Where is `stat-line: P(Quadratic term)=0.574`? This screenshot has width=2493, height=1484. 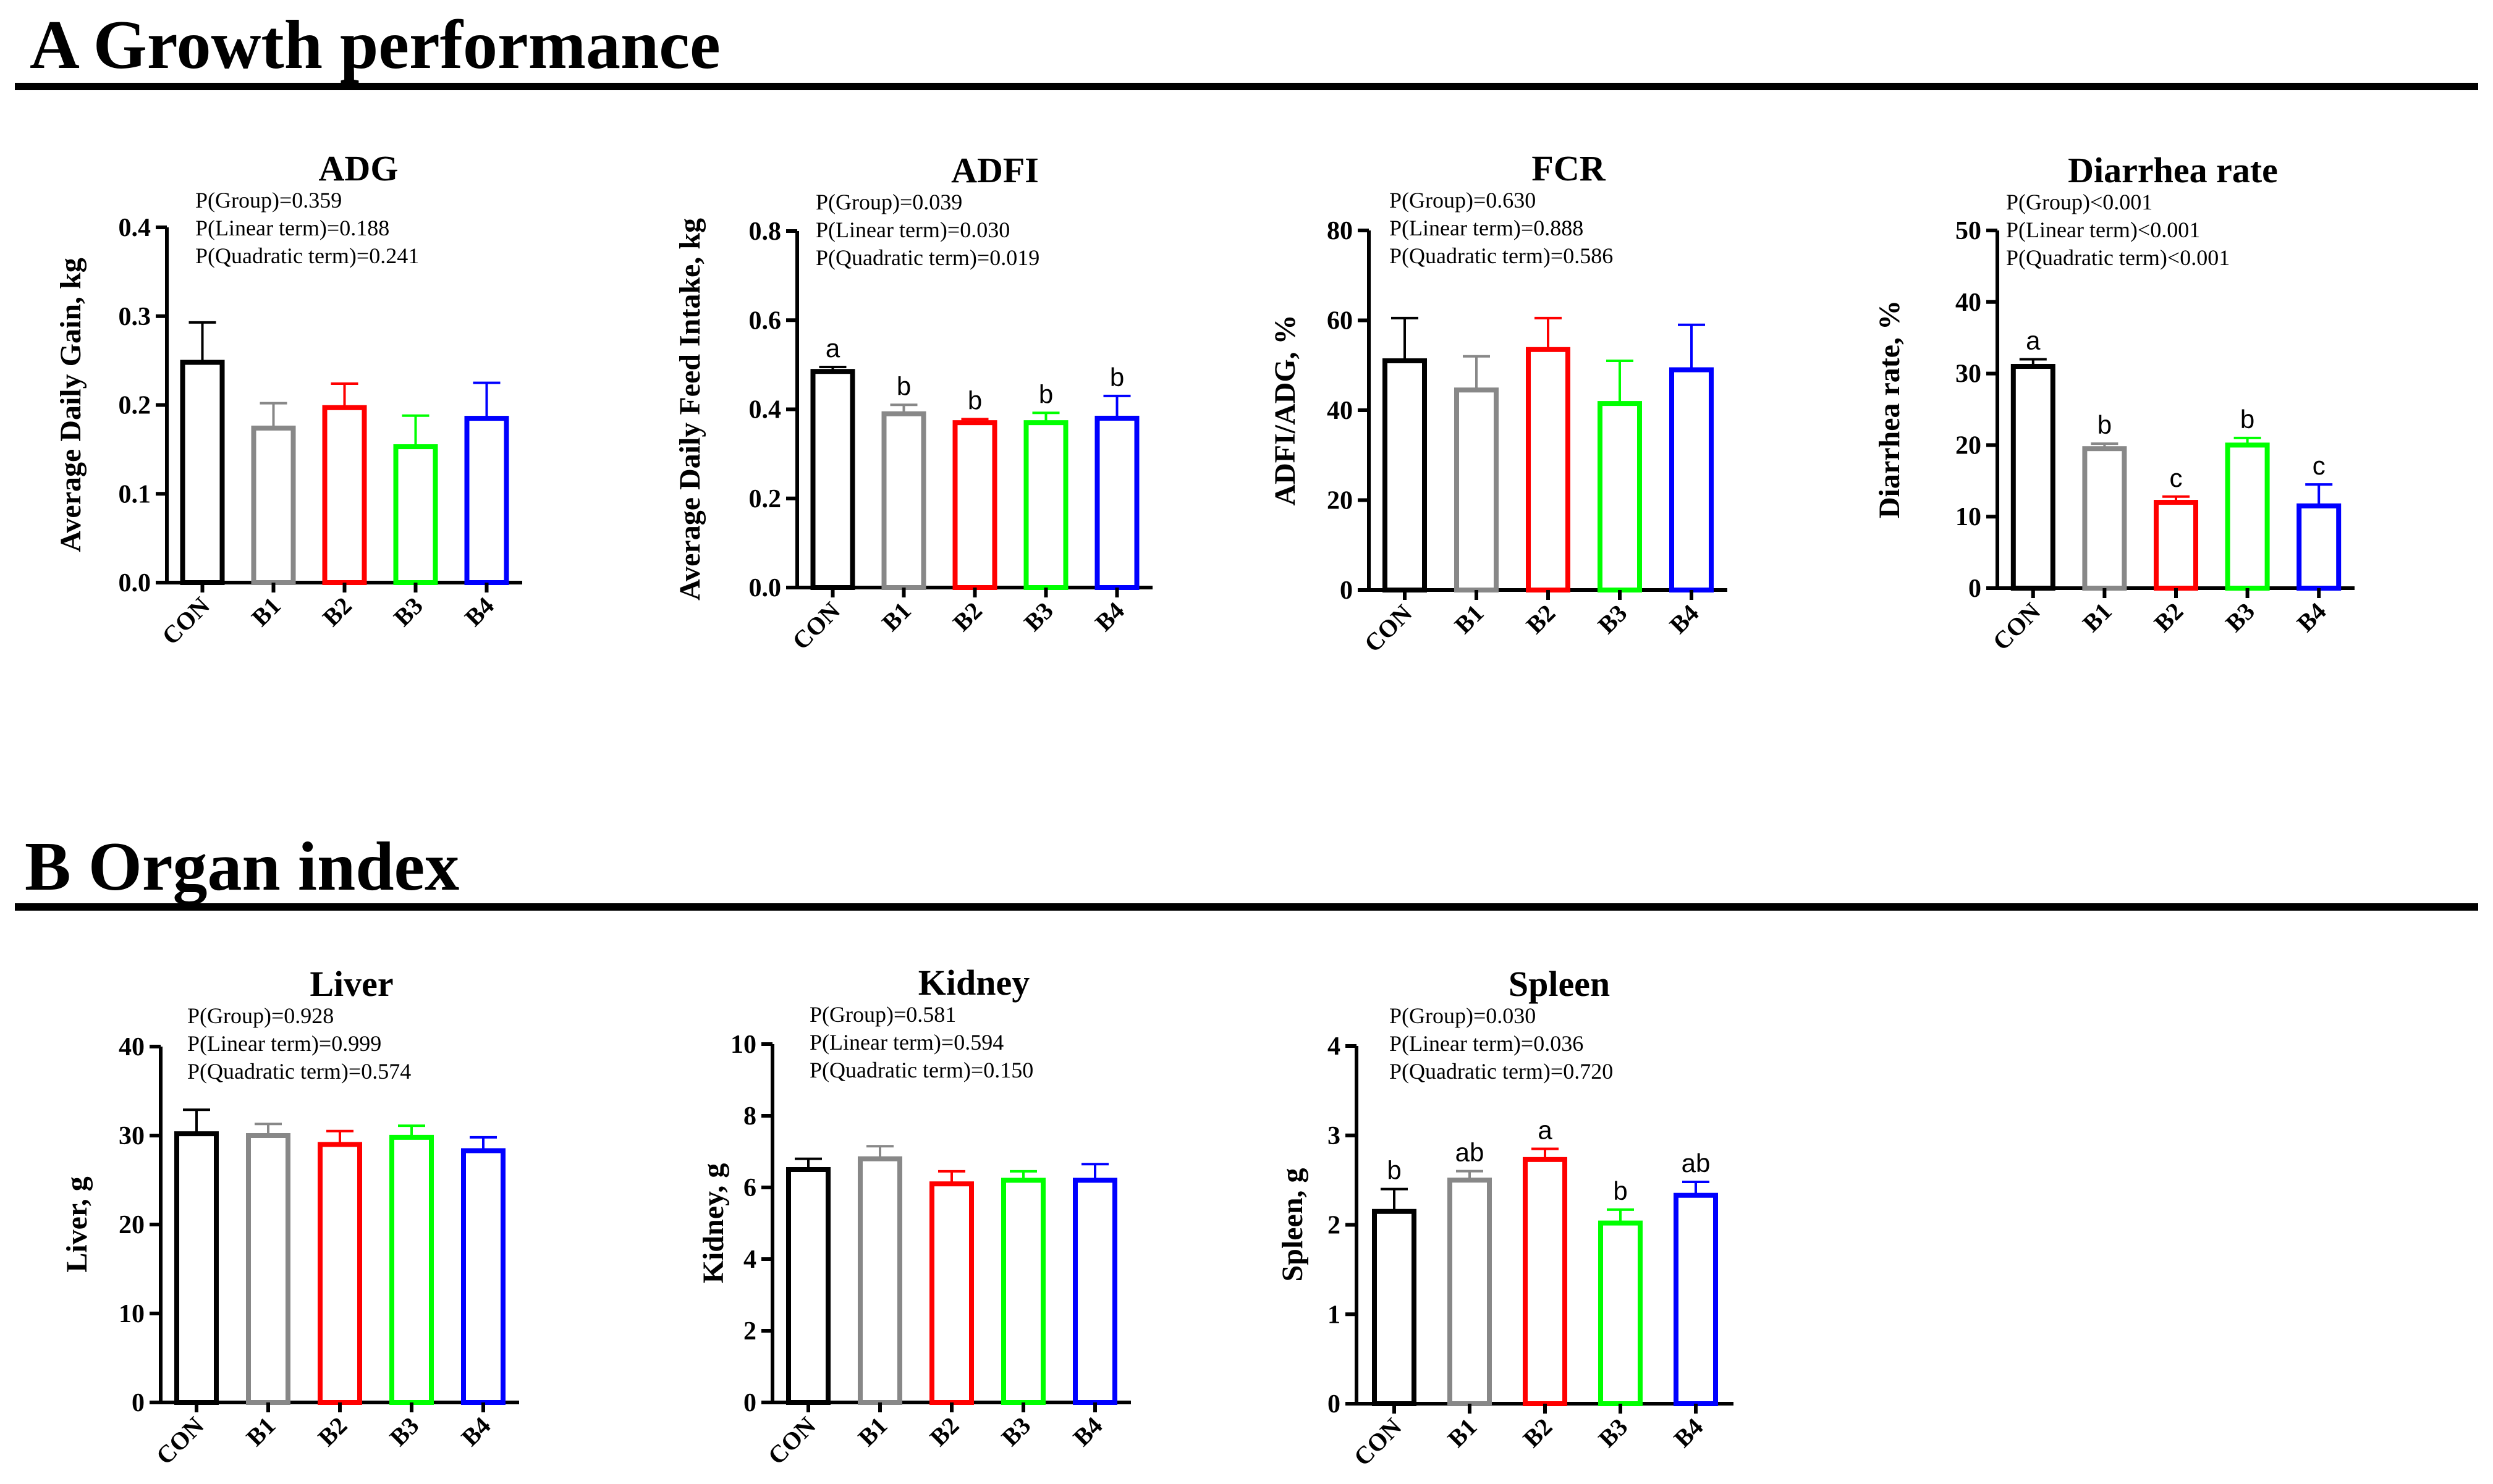 stat-line: P(Quadratic term)=0.574 is located at coordinates (299, 1071).